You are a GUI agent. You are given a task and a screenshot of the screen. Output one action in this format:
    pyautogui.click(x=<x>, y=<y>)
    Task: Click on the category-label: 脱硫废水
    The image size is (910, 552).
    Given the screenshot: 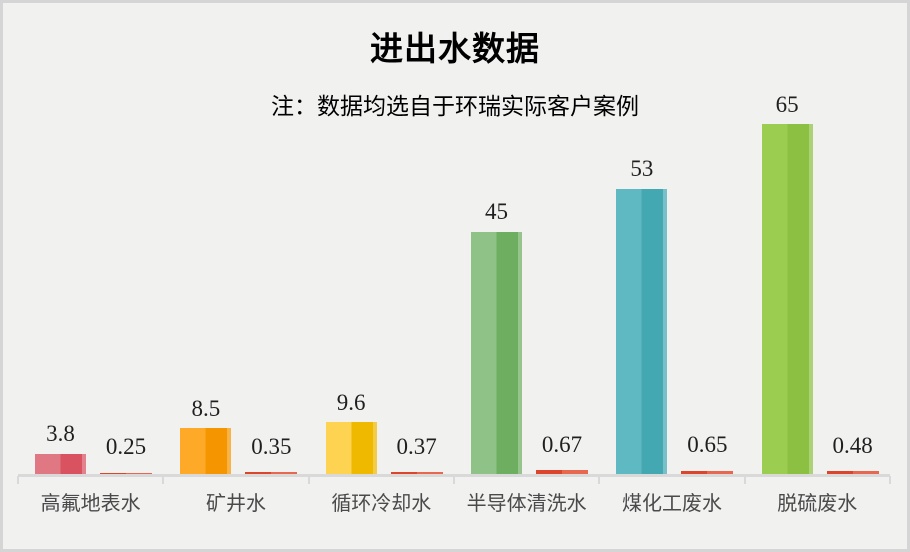 What is the action you would take?
    pyautogui.click(x=817, y=504)
    